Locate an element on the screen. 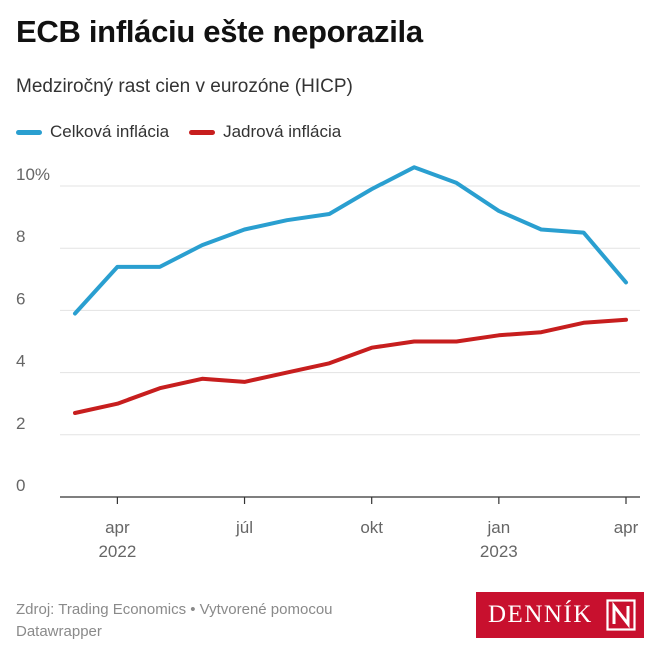  legend-item-total: Celková inflácia is located at coordinates (92, 132).